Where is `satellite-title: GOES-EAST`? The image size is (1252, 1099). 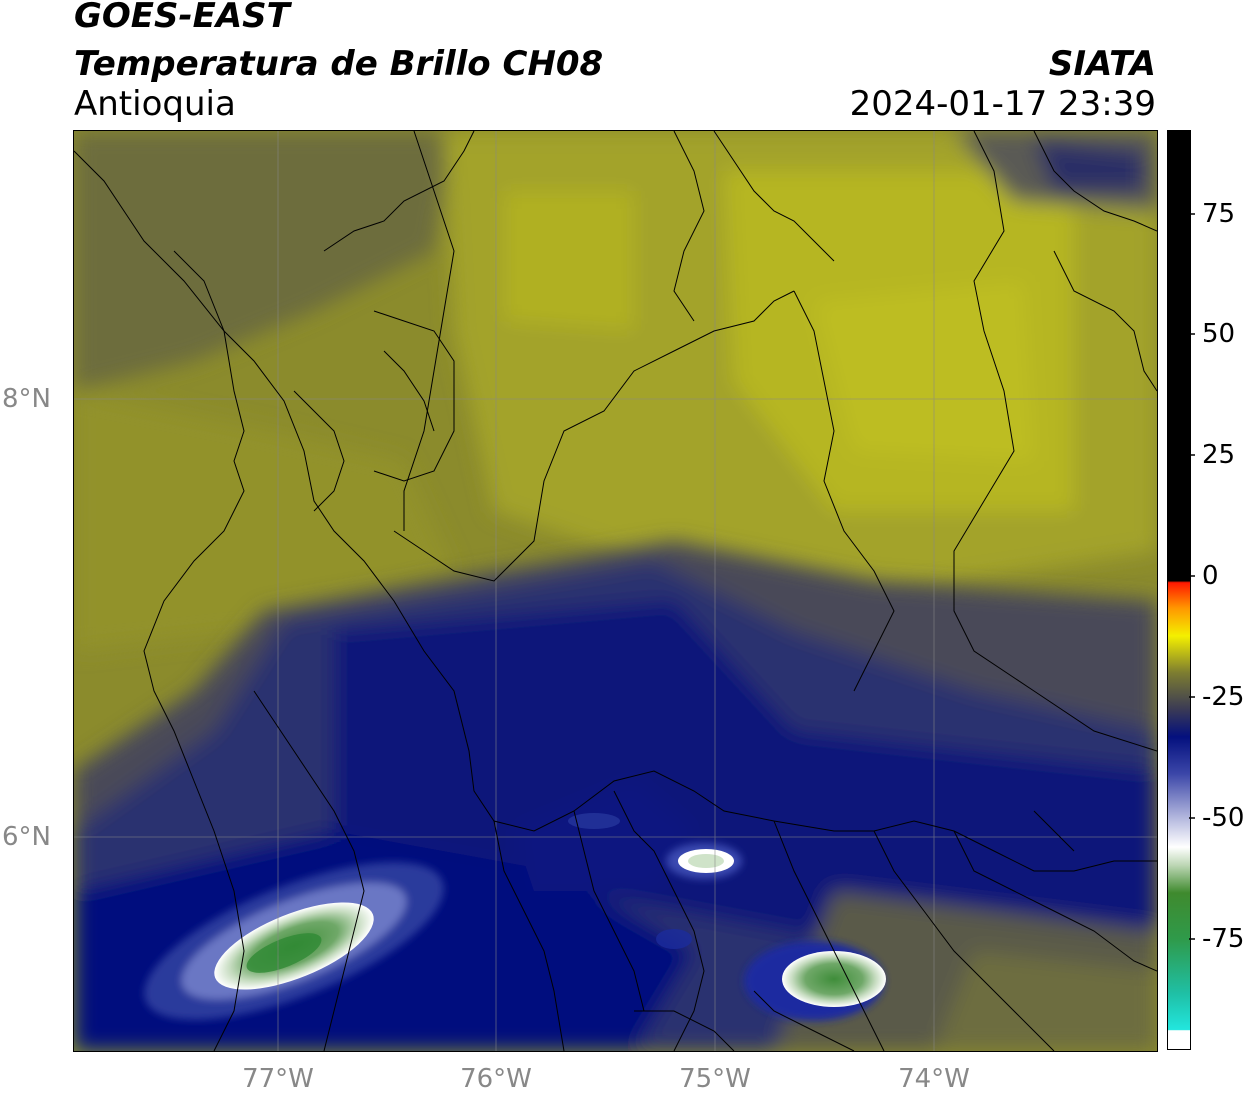 satellite-title: GOES-EAST is located at coordinates (182, 18).